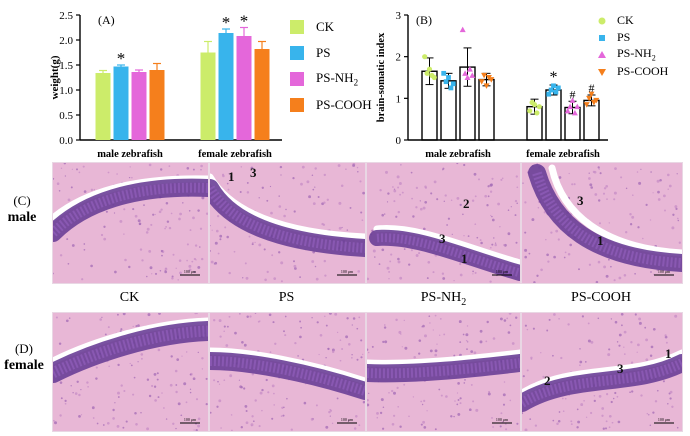  What do you see at coordinates (337, 66) in the screenshot?
I see `legend-a: CK PS PS-NH2 PS-COOH` at bounding box center [337, 66].